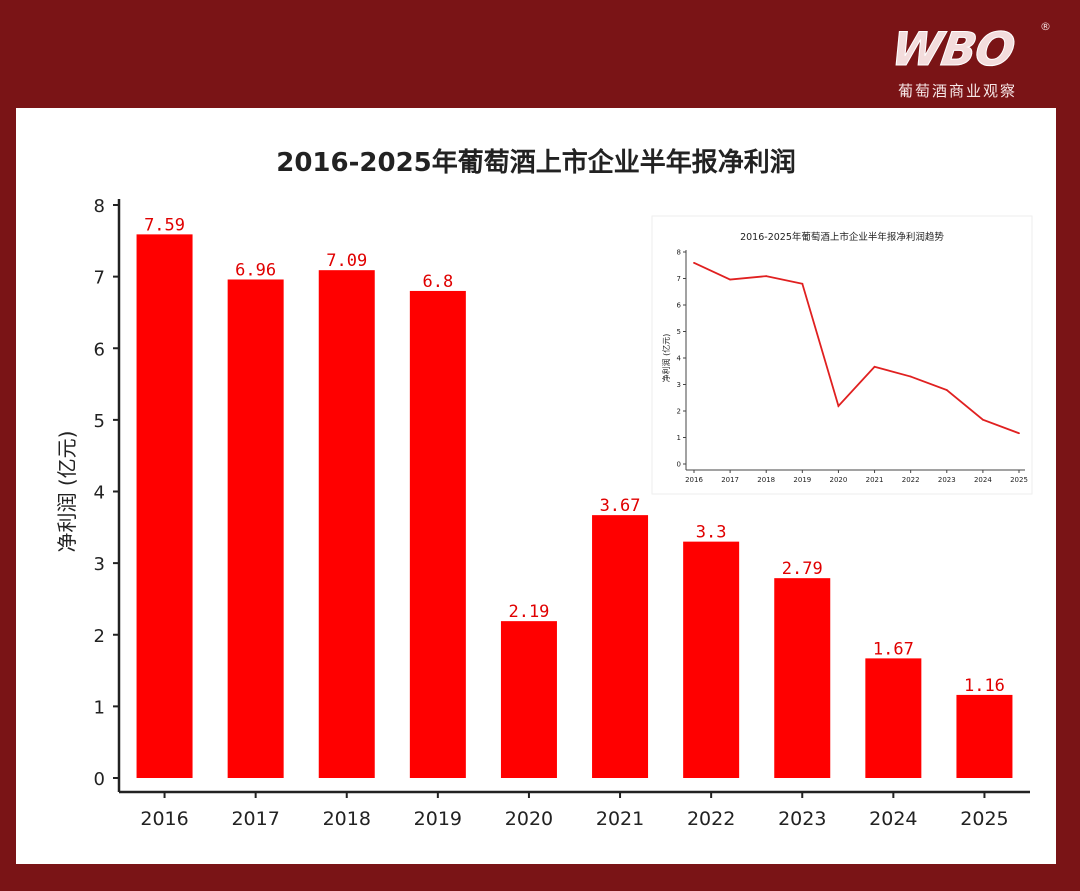 This screenshot has height=891, width=1080. What do you see at coordinates (99, 779) in the screenshot?
I see `y-tick-label: 0` at bounding box center [99, 779].